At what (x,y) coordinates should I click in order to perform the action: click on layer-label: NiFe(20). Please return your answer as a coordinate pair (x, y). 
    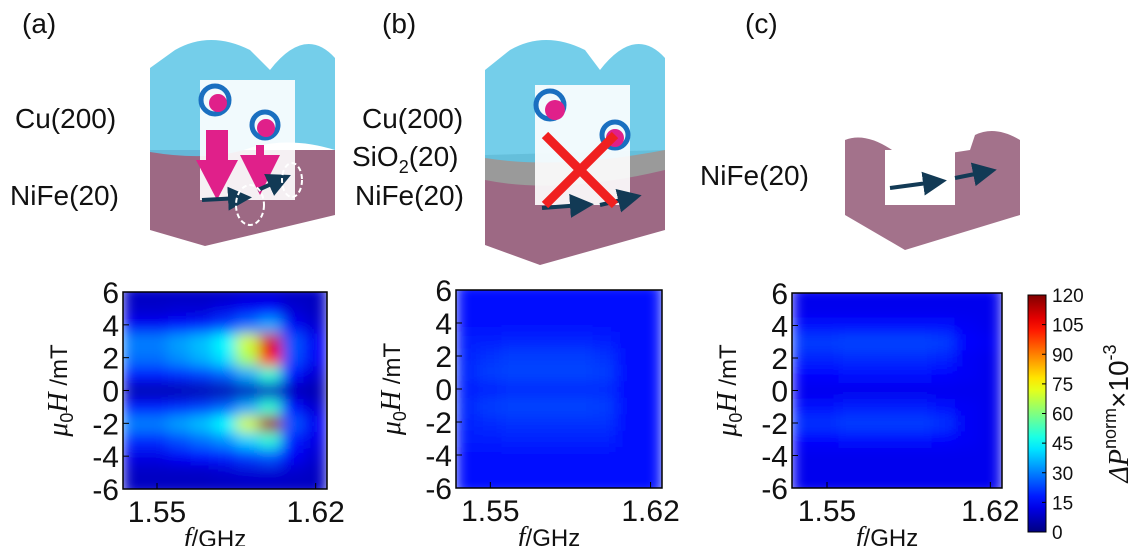
    Looking at the image, I should click on (409, 195).